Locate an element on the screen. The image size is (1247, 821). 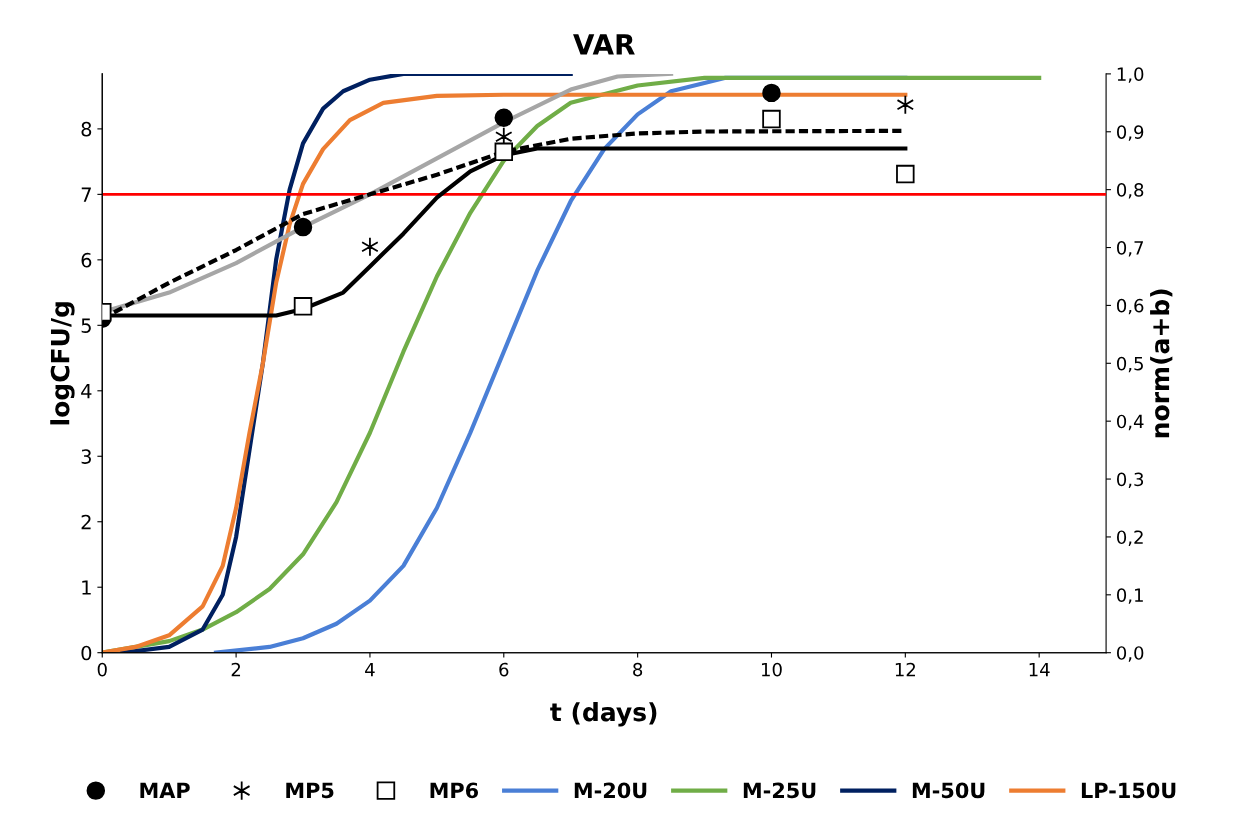
y2-tick-label: 1,0 is located at coordinates (1130, 75).